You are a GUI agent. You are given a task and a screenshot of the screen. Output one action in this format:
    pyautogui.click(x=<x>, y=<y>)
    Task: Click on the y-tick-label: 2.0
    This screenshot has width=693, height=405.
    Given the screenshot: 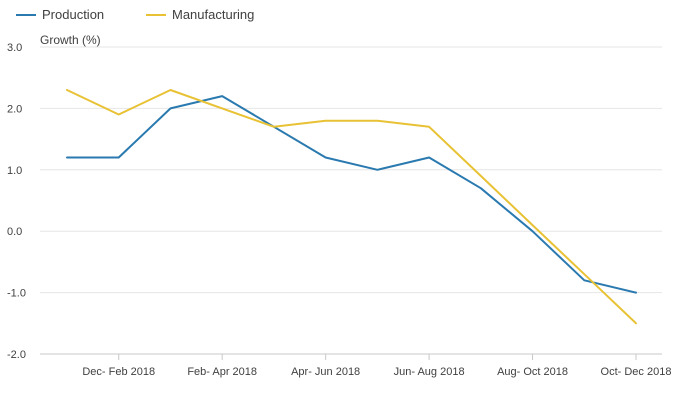 What is the action you would take?
    pyautogui.click(x=14, y=109)
    